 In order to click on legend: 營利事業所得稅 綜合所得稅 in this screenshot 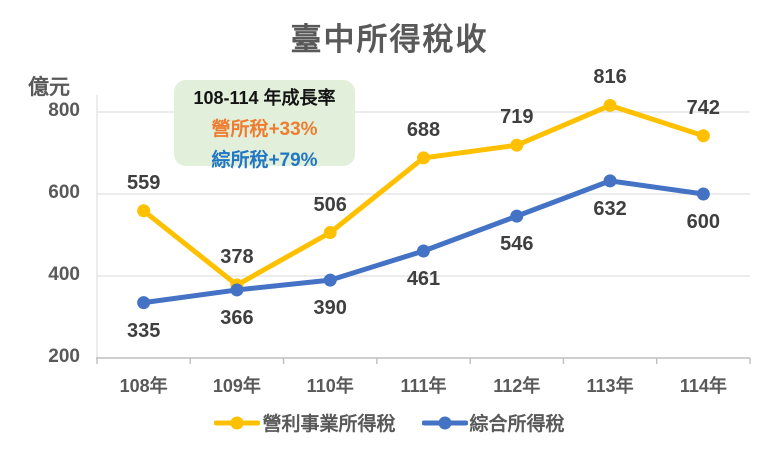, I will do `click(389, 422)`.